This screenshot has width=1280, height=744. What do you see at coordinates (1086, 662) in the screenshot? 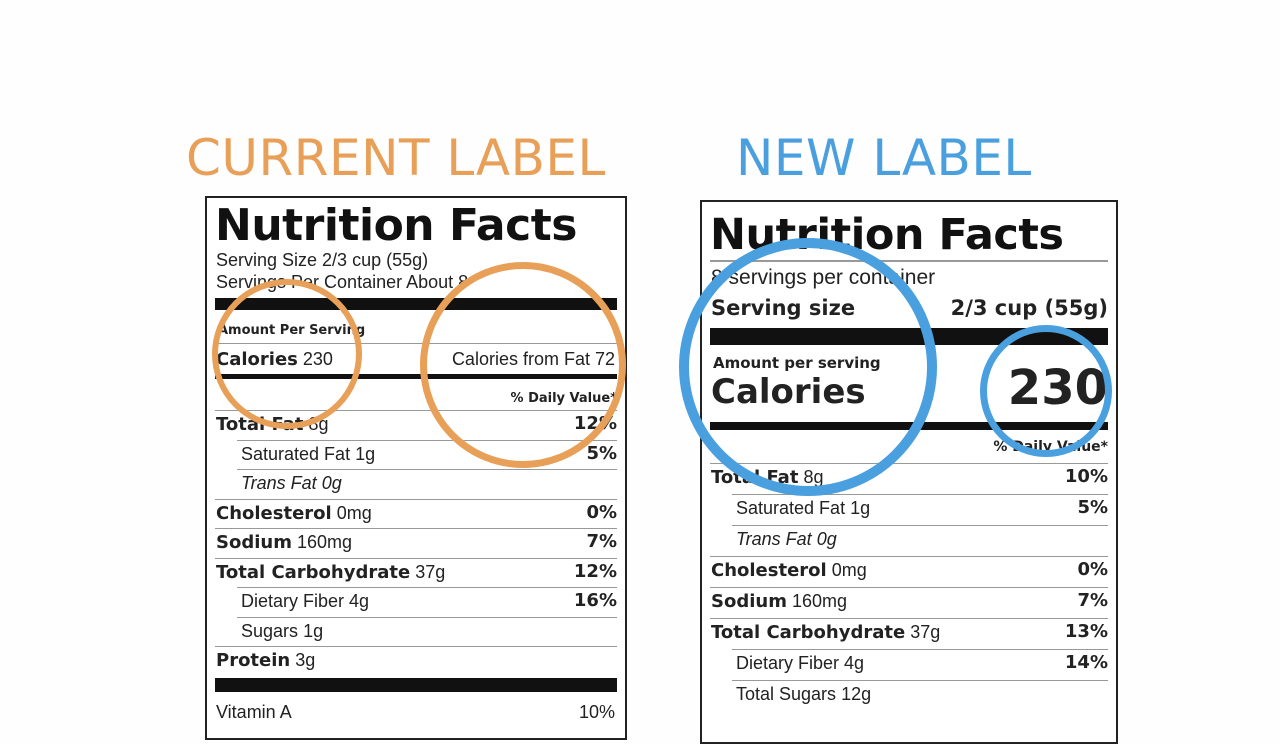
I see `nutrient-daily-value: 14%` at bounding box center [1086, 662].